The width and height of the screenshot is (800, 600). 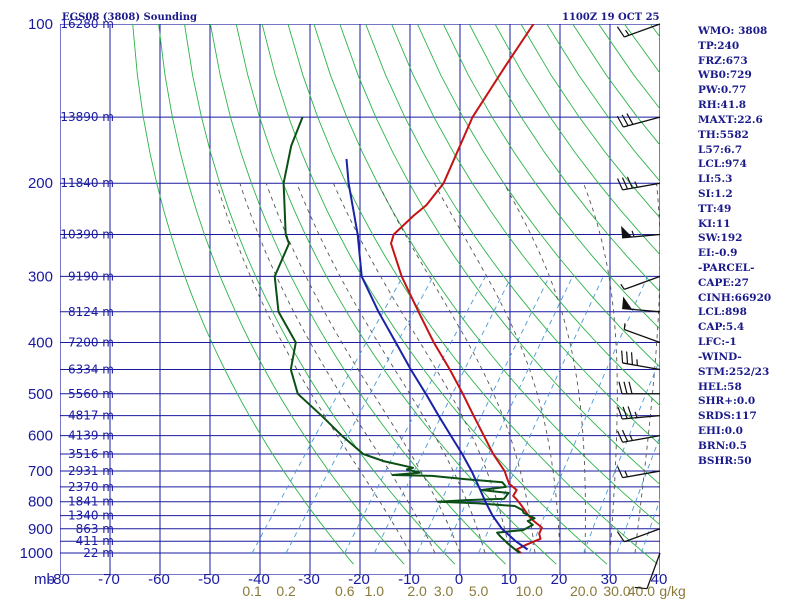 What do you see at coordinates (725, 460) in the screenshot?
I see `index-item: BSHR:50` at bounding box center [725, 460].